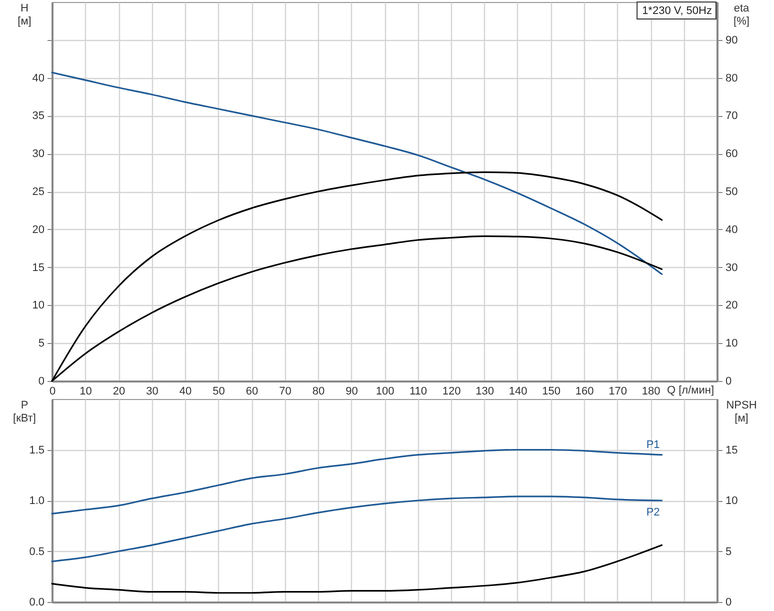 The width and height of the screenshot is (774, 611). Describe the element at coordinates (38, 116) in the screenshot. I see `y-tick-label: 35` at that location.